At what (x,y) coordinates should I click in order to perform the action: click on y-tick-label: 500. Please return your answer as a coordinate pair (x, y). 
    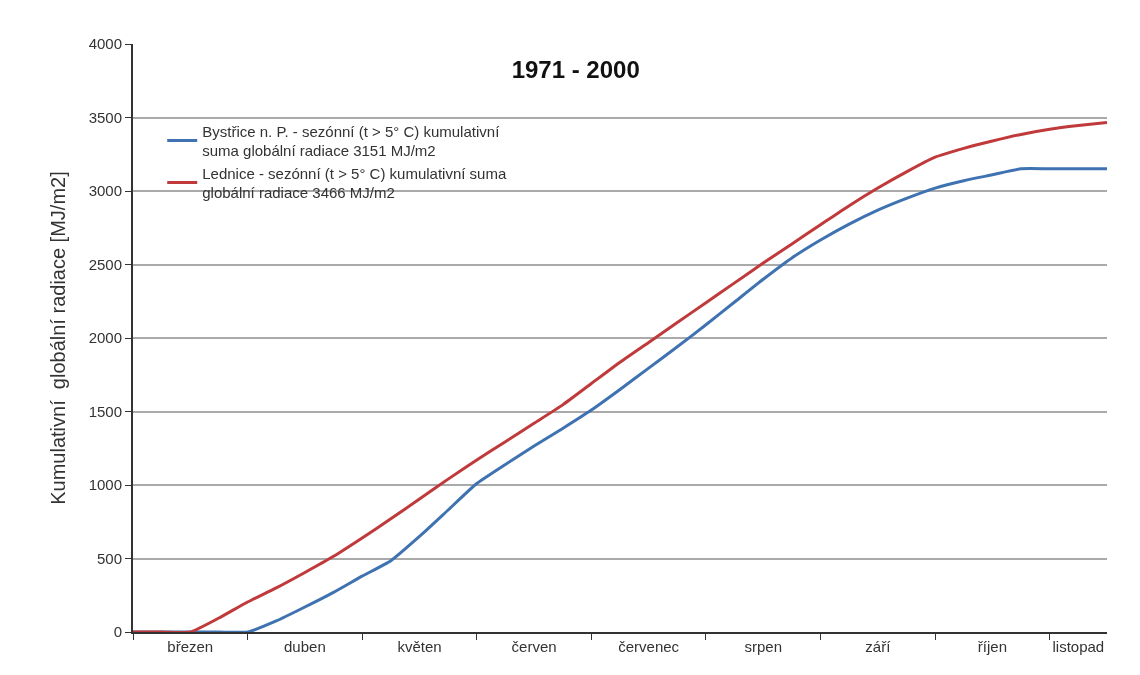
    Looking at the image, I should click on (109, 558).